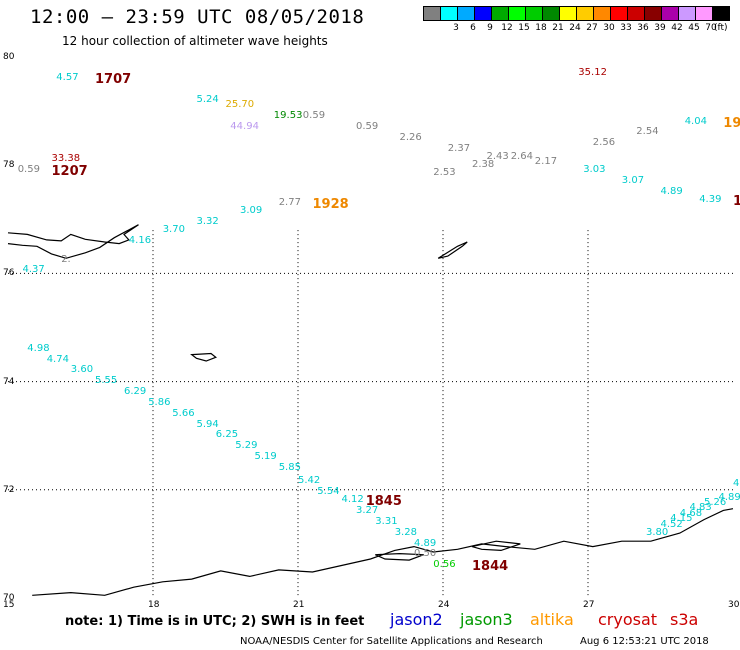  I want to click on satellite-altika: altika, so click(552, 619).